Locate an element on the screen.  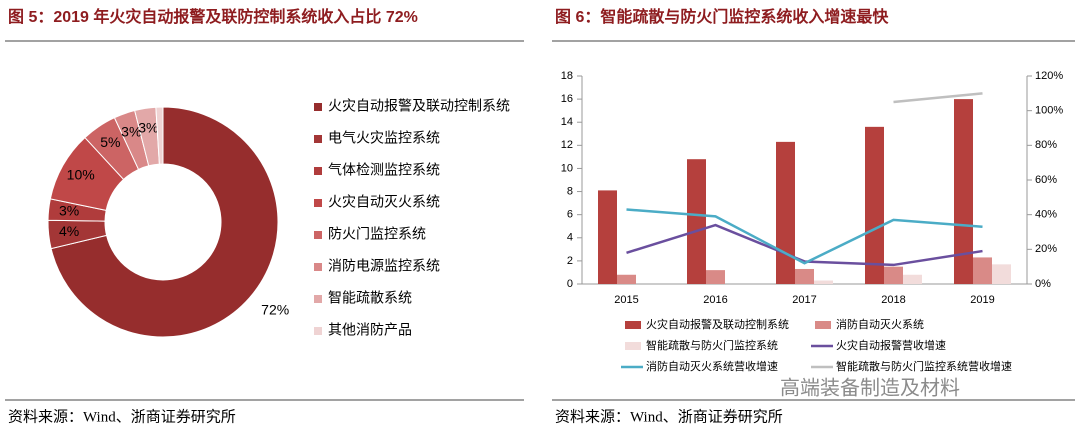
x-tick-label: 2019 is located at coordinates (982, 300).